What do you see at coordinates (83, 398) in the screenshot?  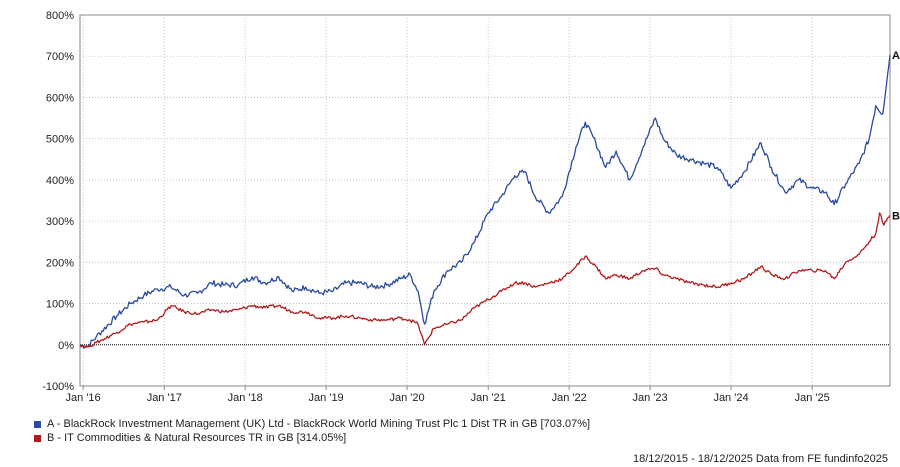 I see `x-tick-label: Jan '16` at bounding box center [83, 398].